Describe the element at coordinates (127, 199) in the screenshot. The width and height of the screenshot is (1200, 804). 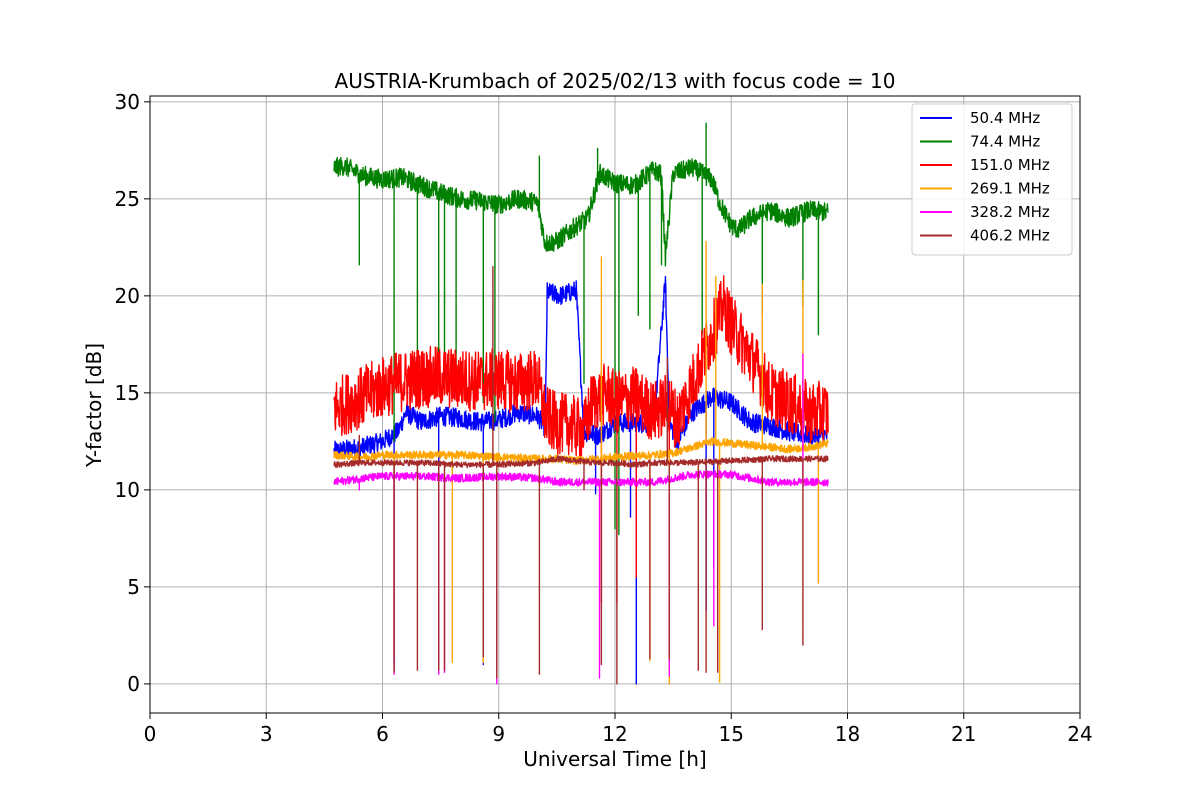
I see `y-tick-label-5: 25` at that location.